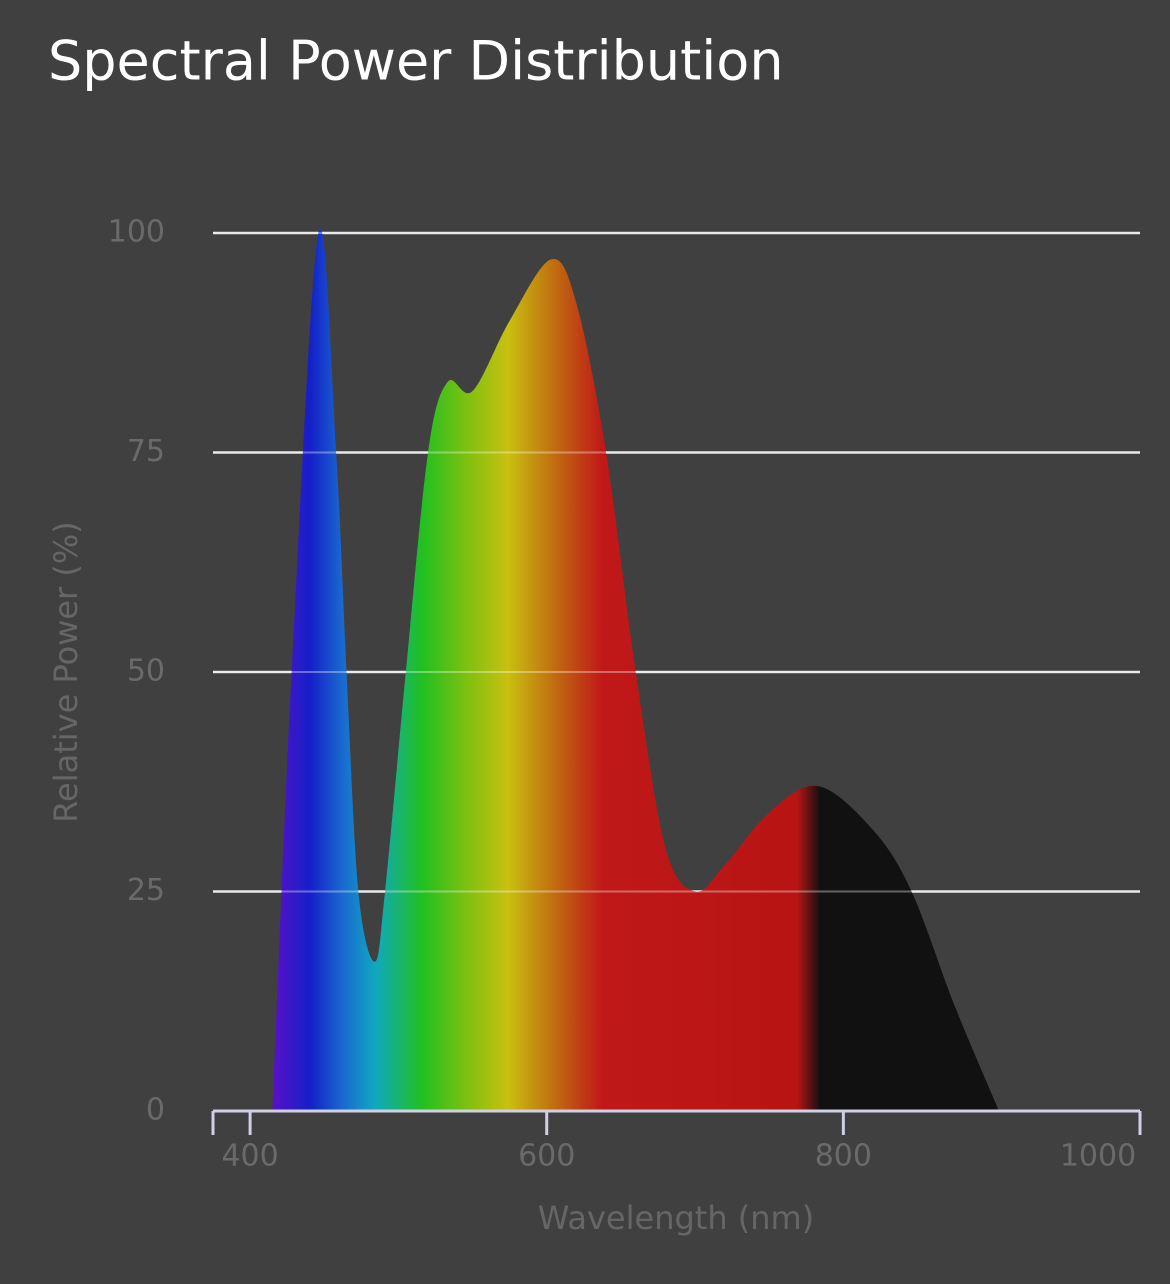 This screenshot has height=1284, width=1170. I want to click on x-tick-label: 800, so click(843, 1156).